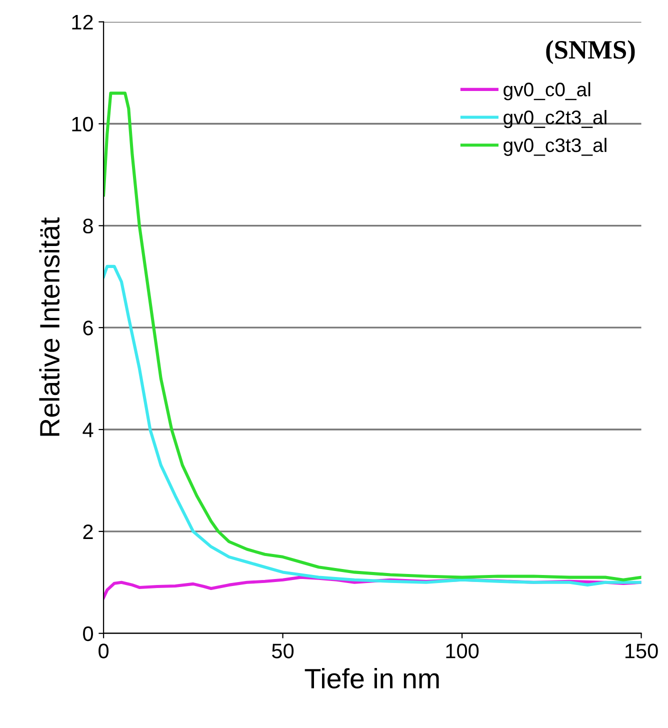 The width and height of the screenshot is (668, 728). What do you see at coordinates (88, 226) in the screenshot?
I see `y-tick-label: 8` at bounding box center [88, 226].